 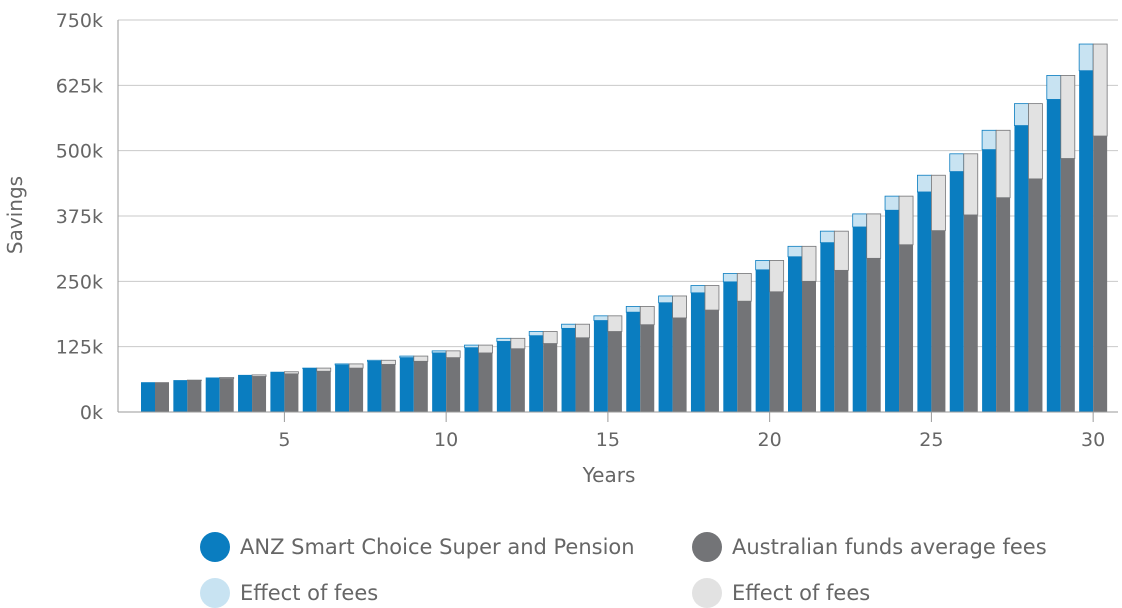 I want to click on y-tick-label-1: 125k, so click(x=79, y=348).